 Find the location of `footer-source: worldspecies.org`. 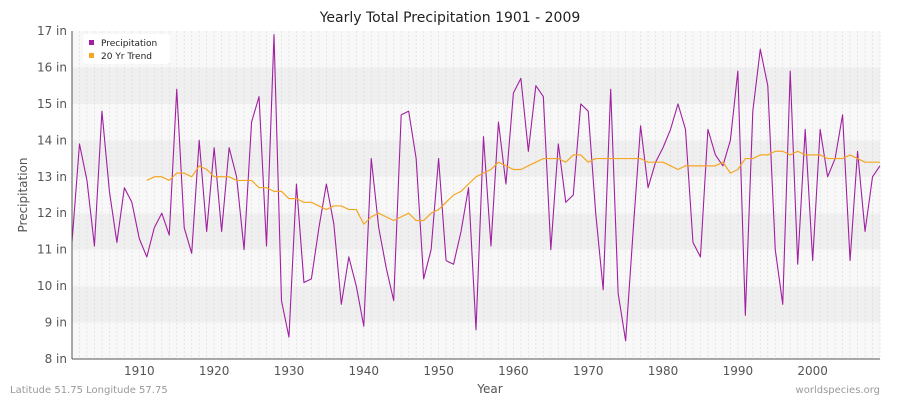

footer-source: worldspecies.org is located at coordinates (838, 390).